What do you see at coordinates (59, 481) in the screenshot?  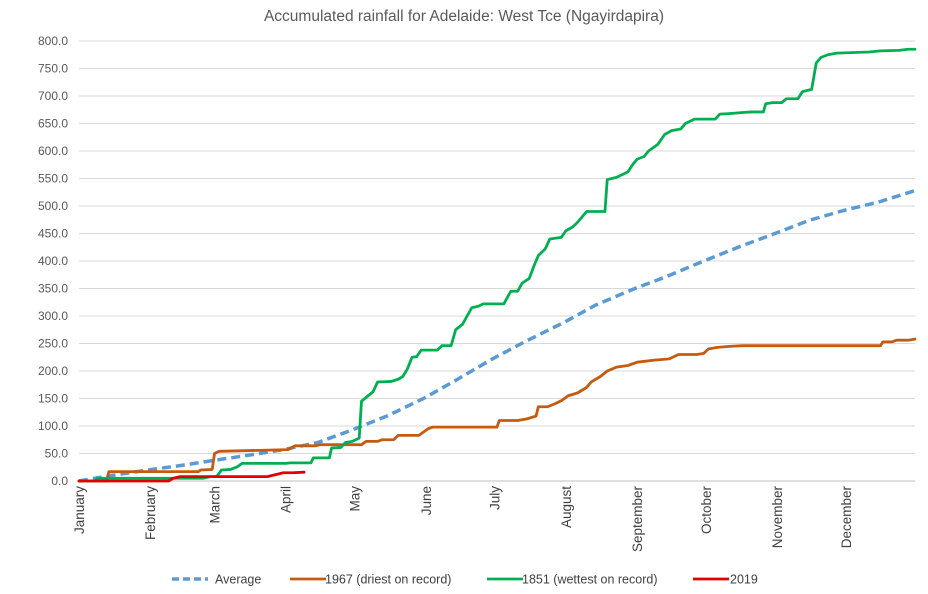 I see `y-tick-label: 0.0` at bounding box center [59, 481].